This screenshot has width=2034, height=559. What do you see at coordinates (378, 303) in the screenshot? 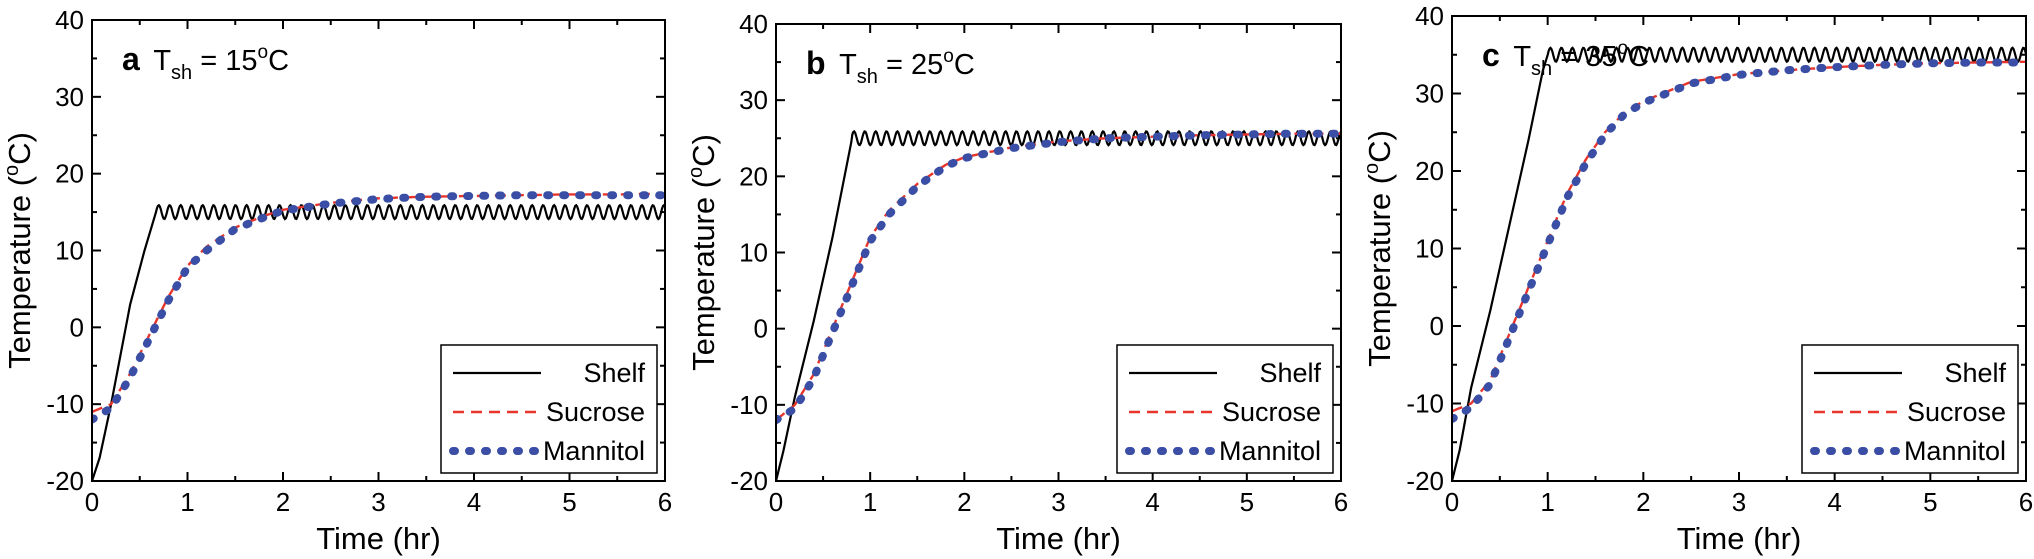
I see `series-line-sucrose` at bounding box center [378, 303].